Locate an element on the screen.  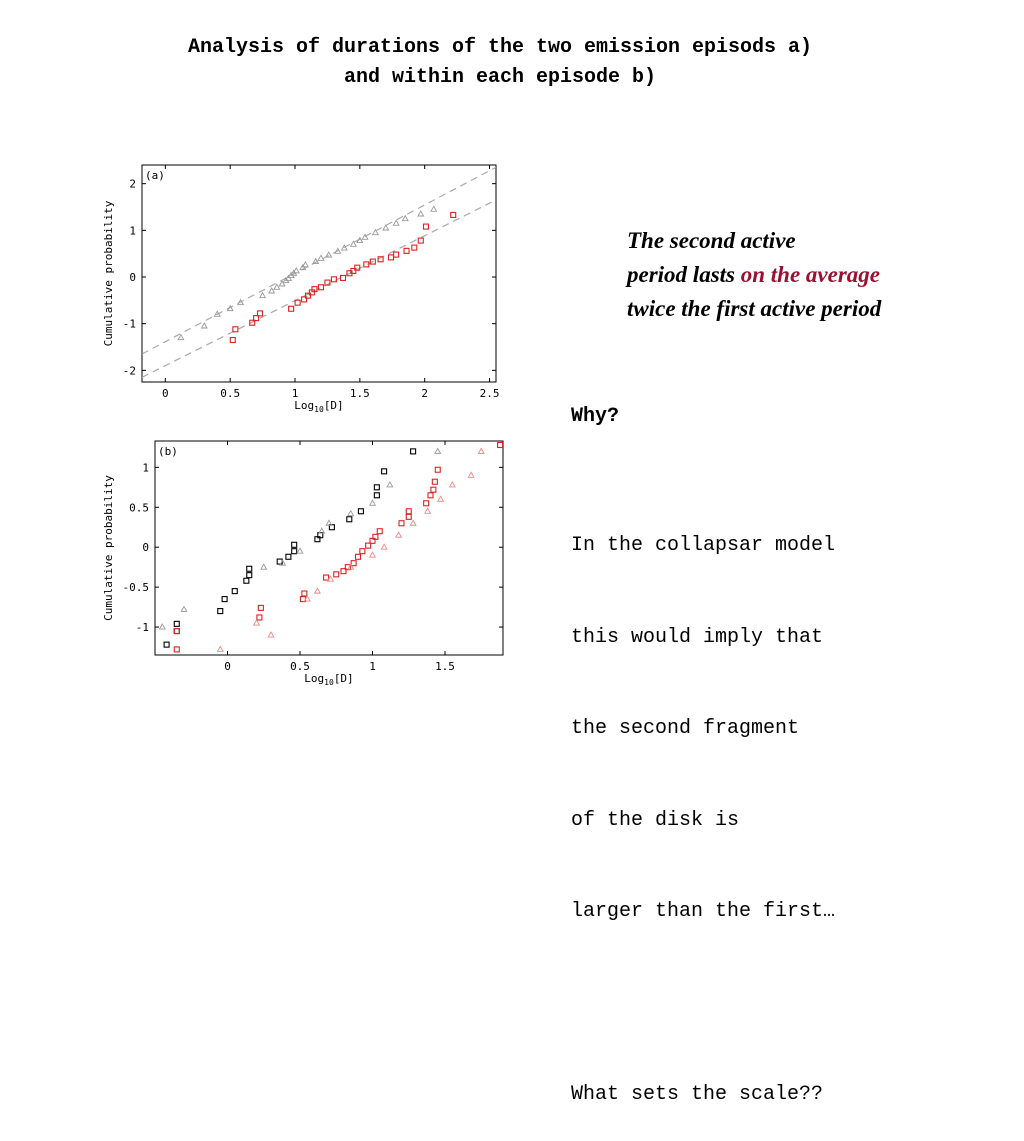
note-line-2: period lasts on the average is located at coordinates (754, 275).